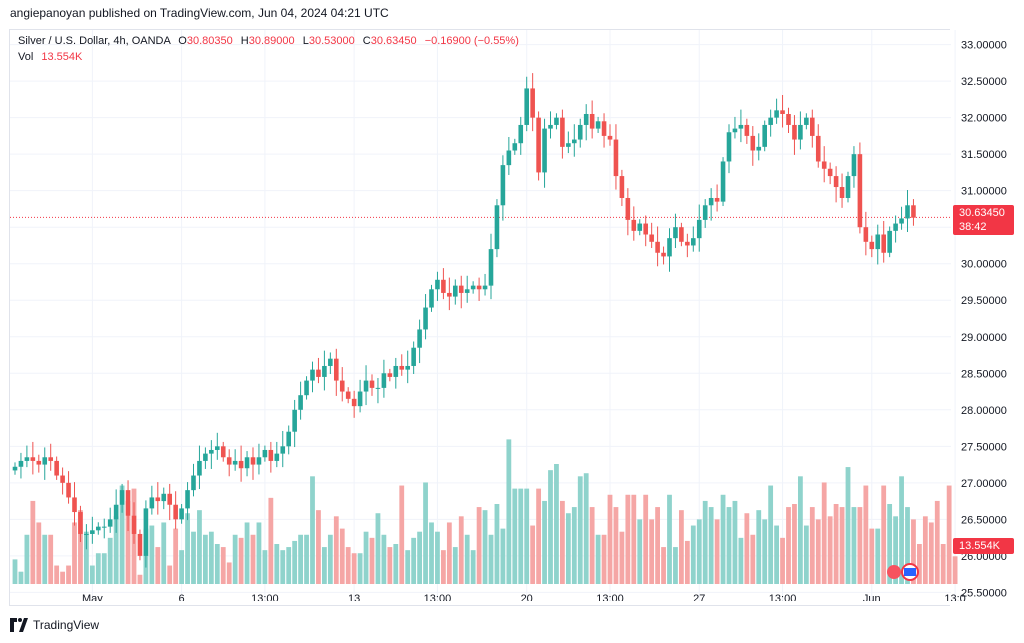 The image size is (1024, 643). I want to click on volume-label: Vol, so click(26, 57).